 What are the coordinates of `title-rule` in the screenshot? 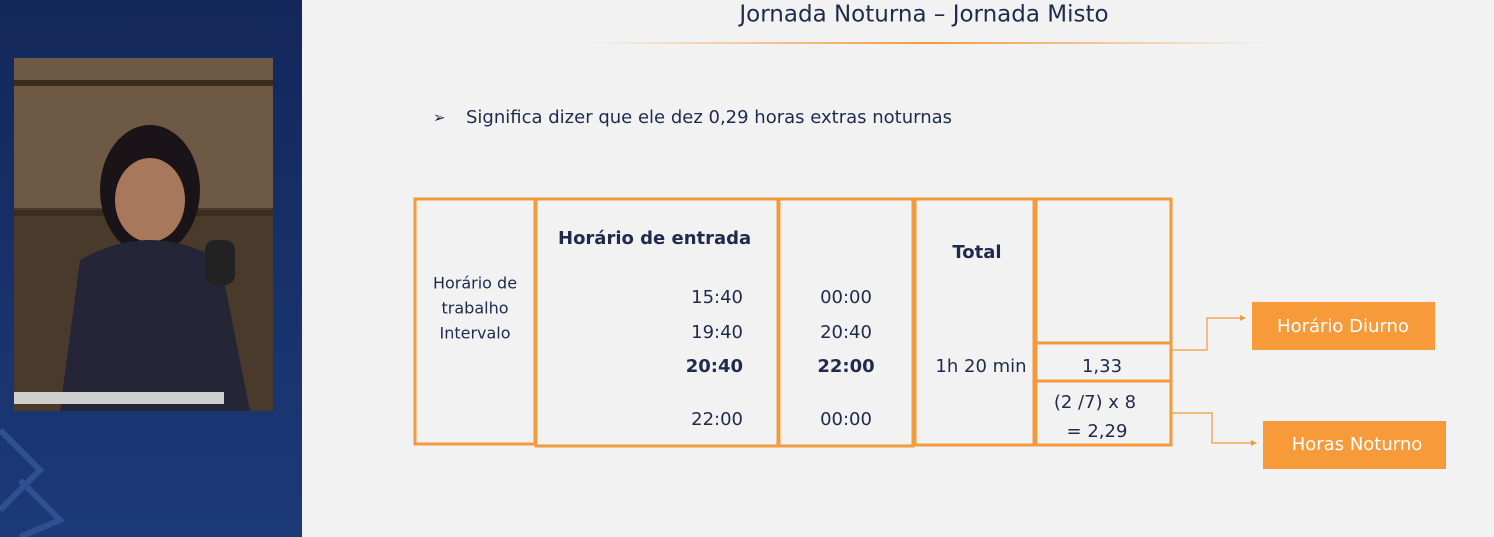 It's located at (927, 43).